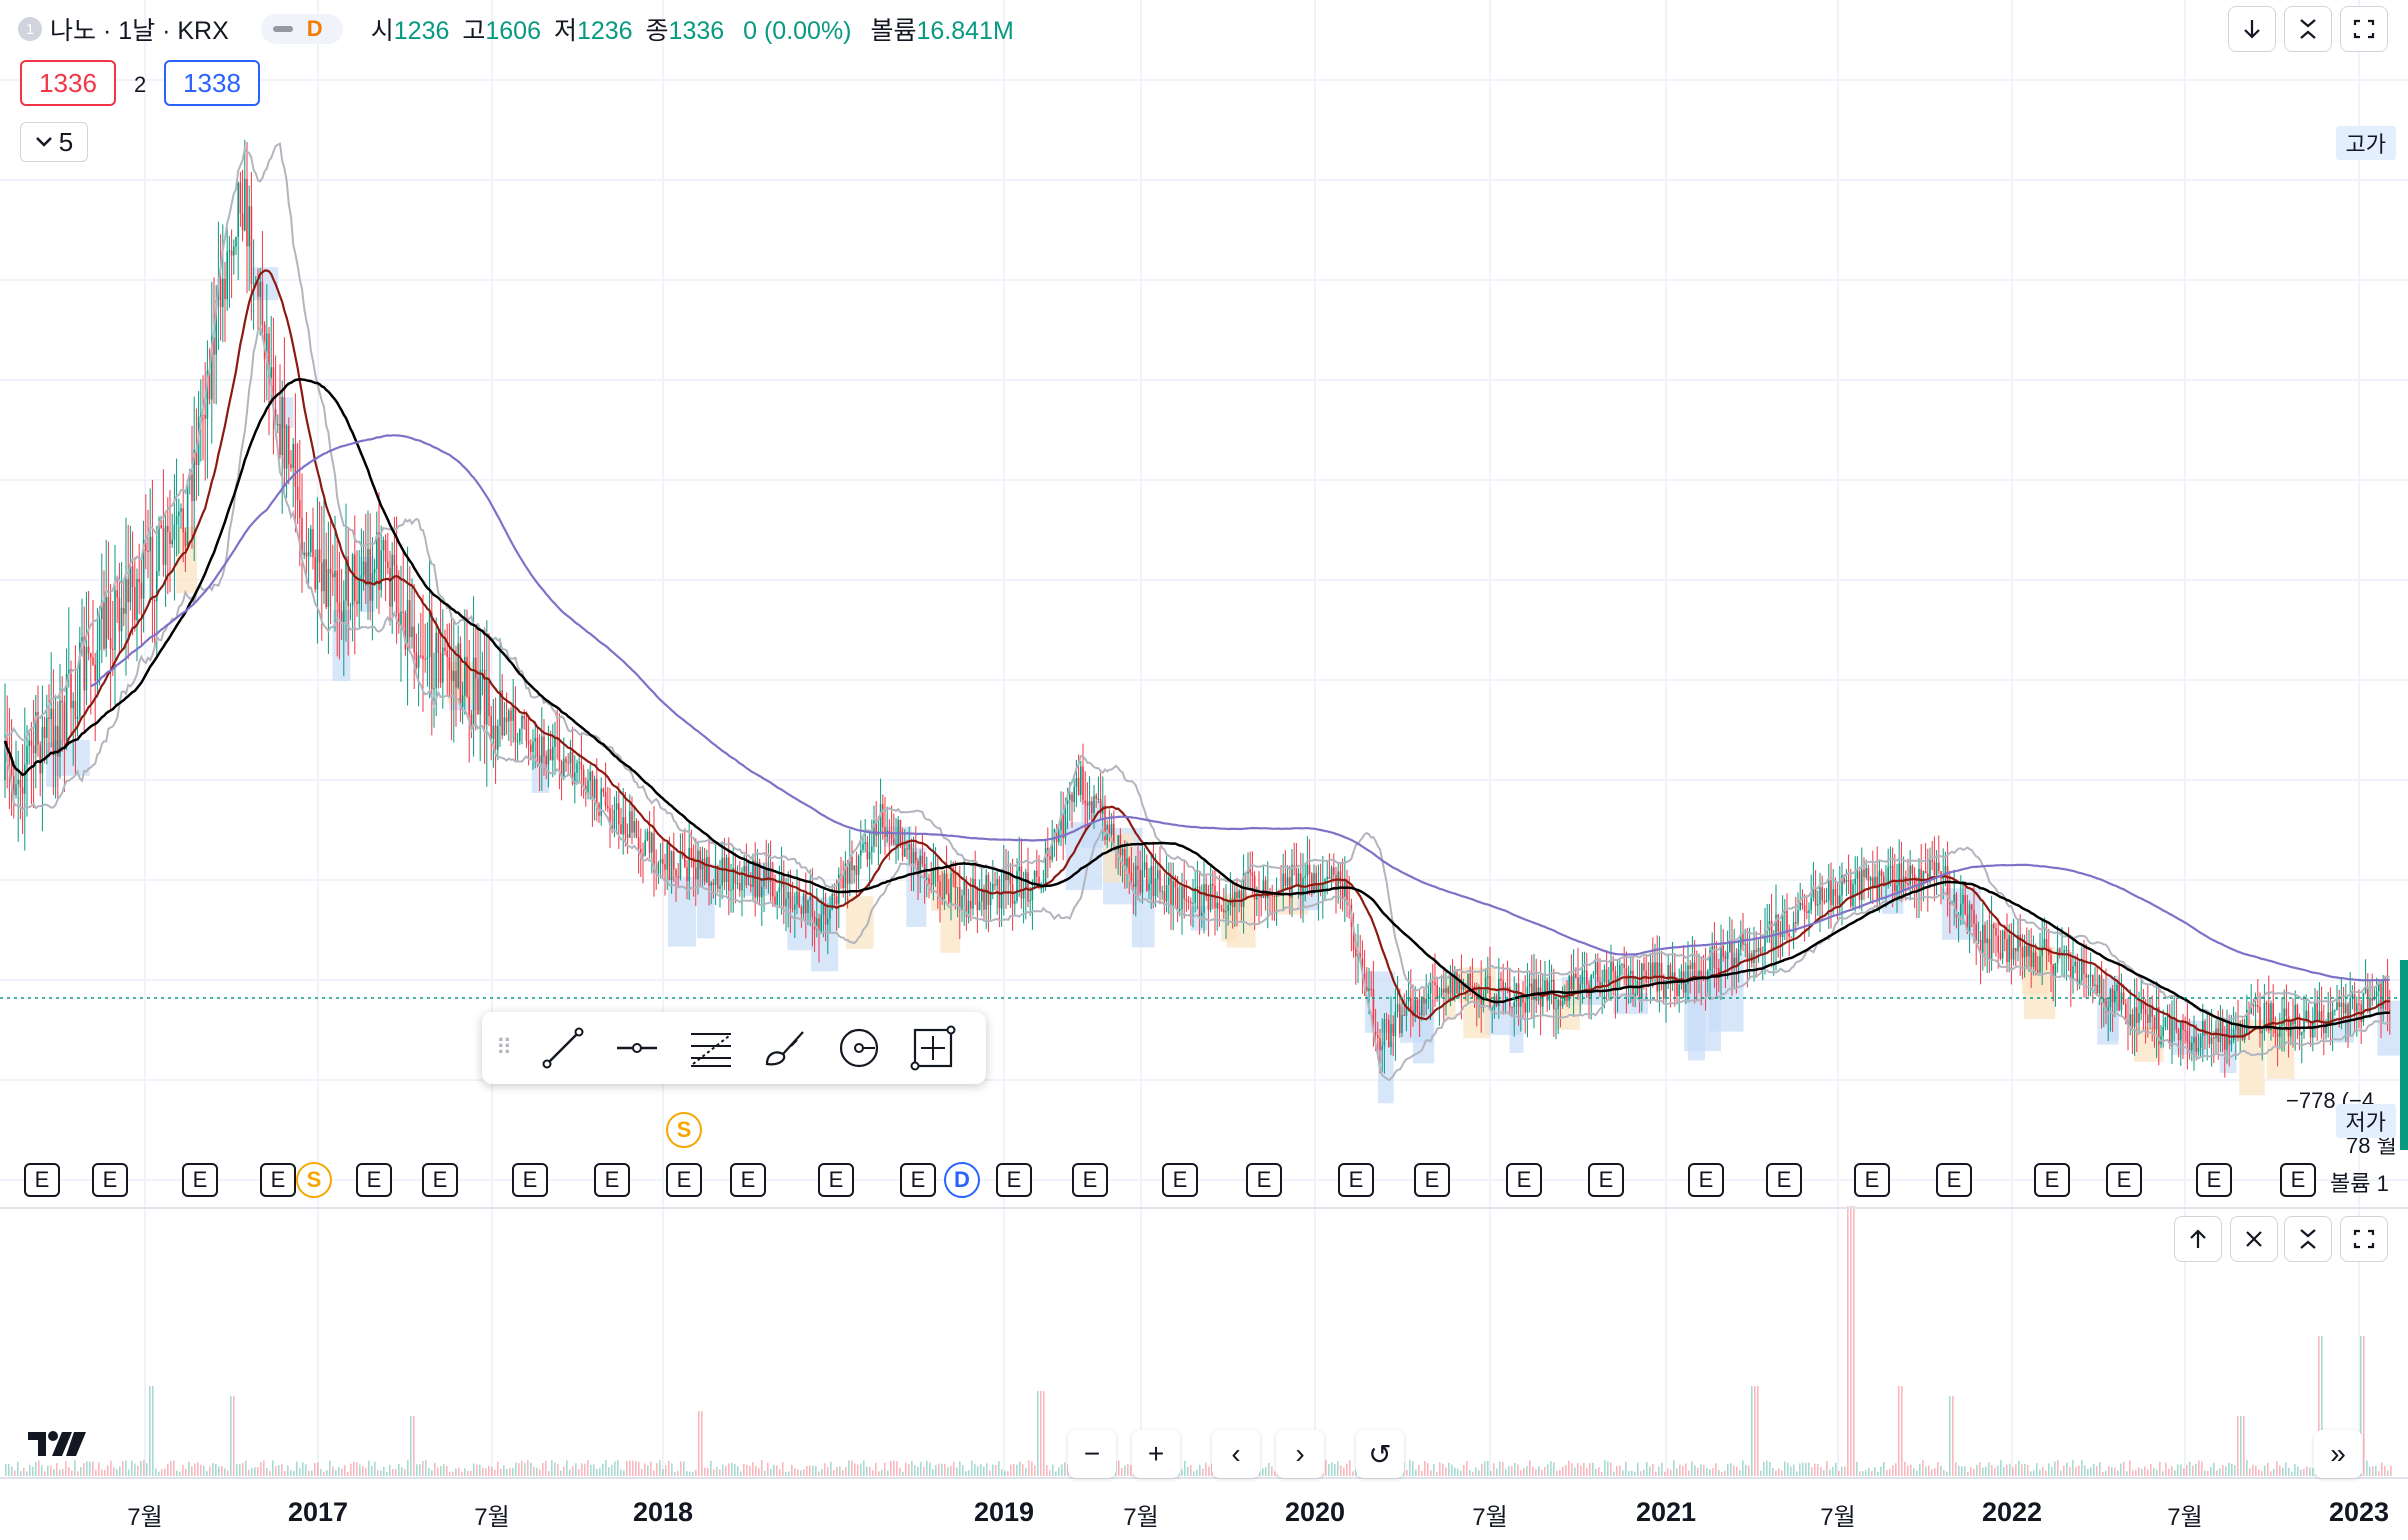 The height and width of the screenshot is (1540, 2408). I want to click on maximize-volume-pane-button, so click(2364, 1239).